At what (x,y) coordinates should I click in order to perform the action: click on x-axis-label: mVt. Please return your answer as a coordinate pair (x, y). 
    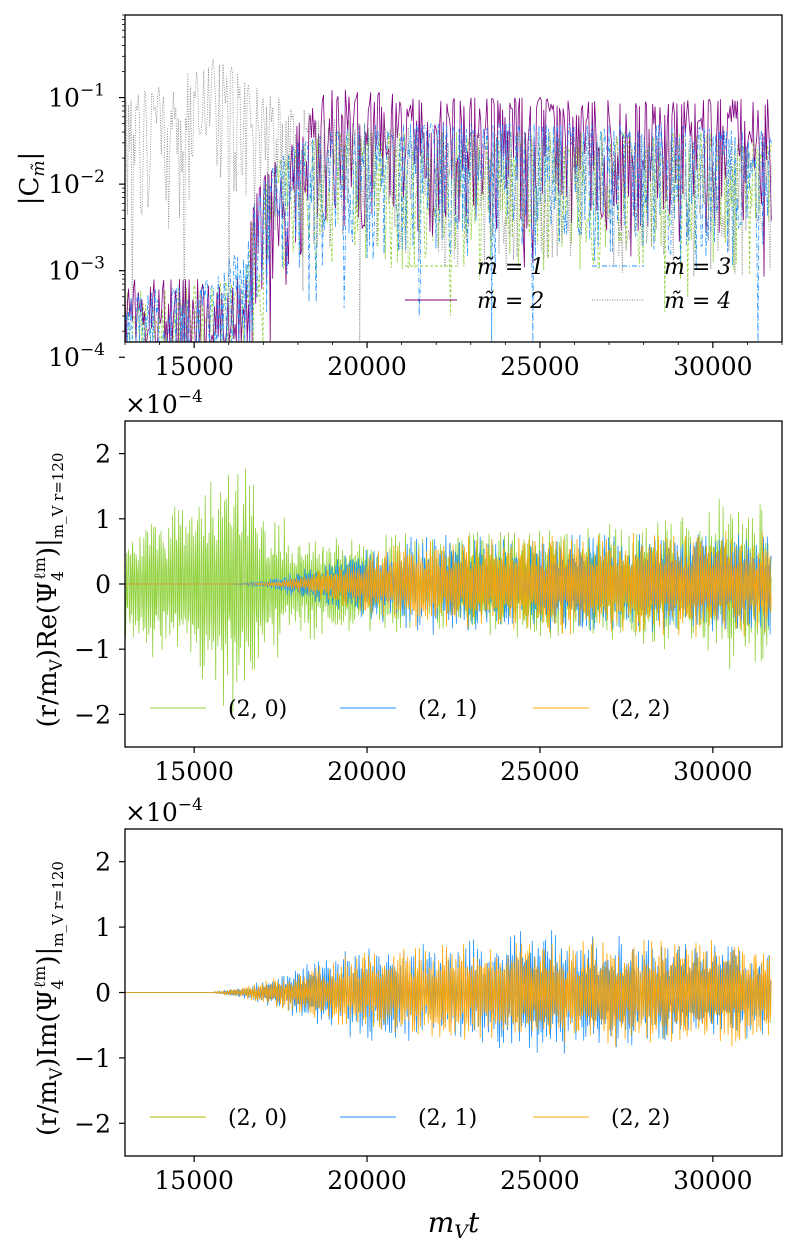
    Looking at the image, I should click on (454, 1224).